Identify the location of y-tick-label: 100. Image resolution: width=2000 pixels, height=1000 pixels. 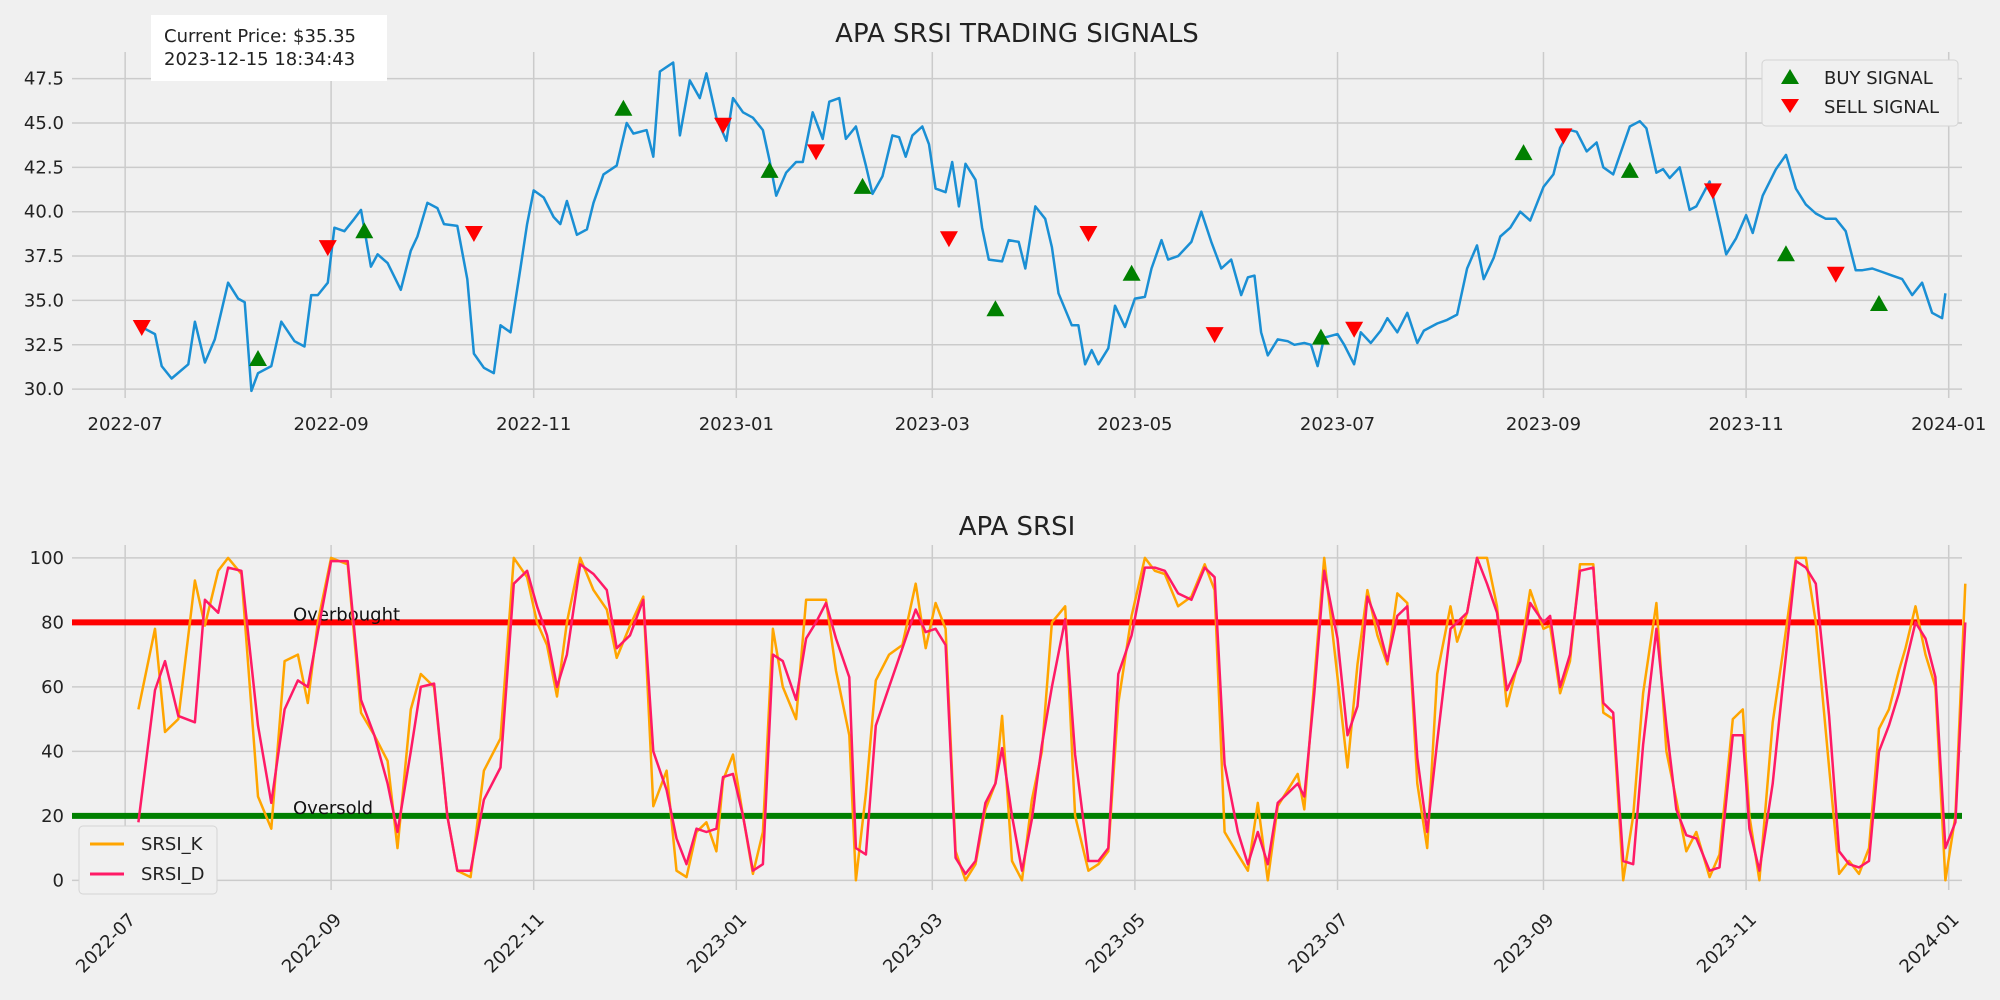
(47, 558).